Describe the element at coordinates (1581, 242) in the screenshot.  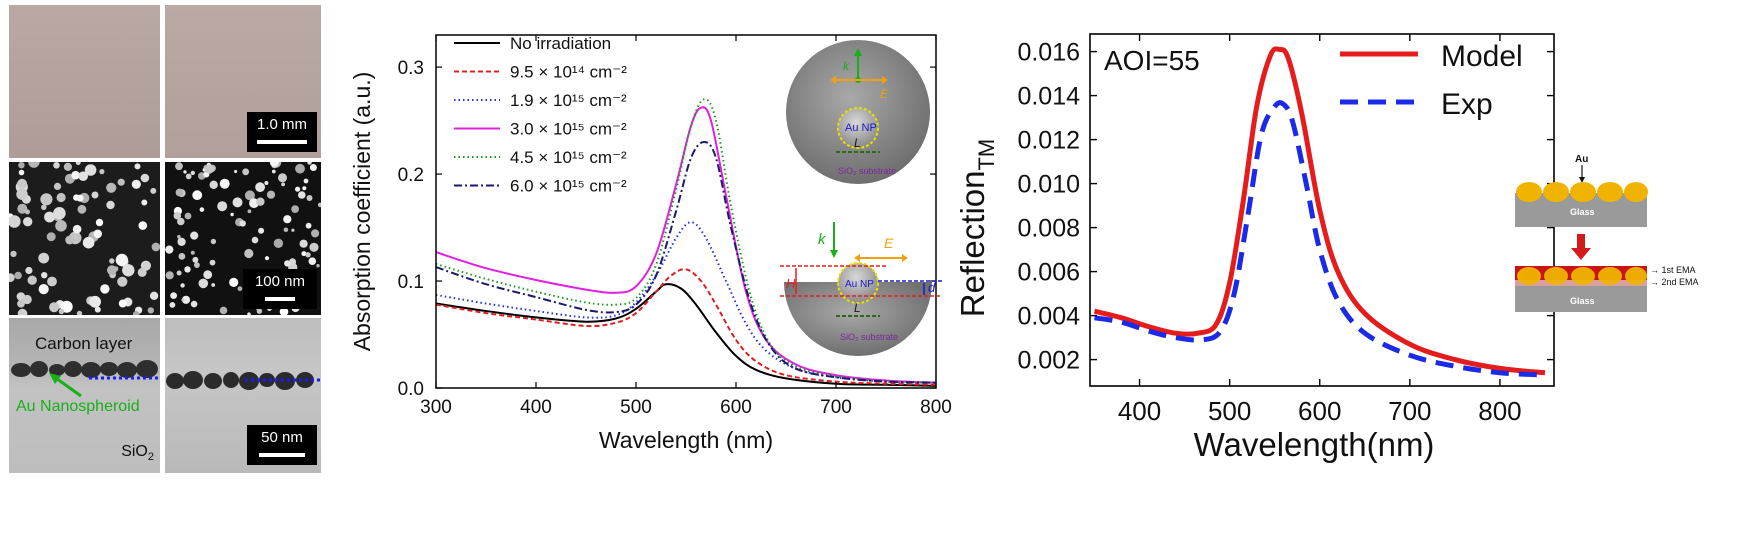
I see `down-arrow-icon` at that location.